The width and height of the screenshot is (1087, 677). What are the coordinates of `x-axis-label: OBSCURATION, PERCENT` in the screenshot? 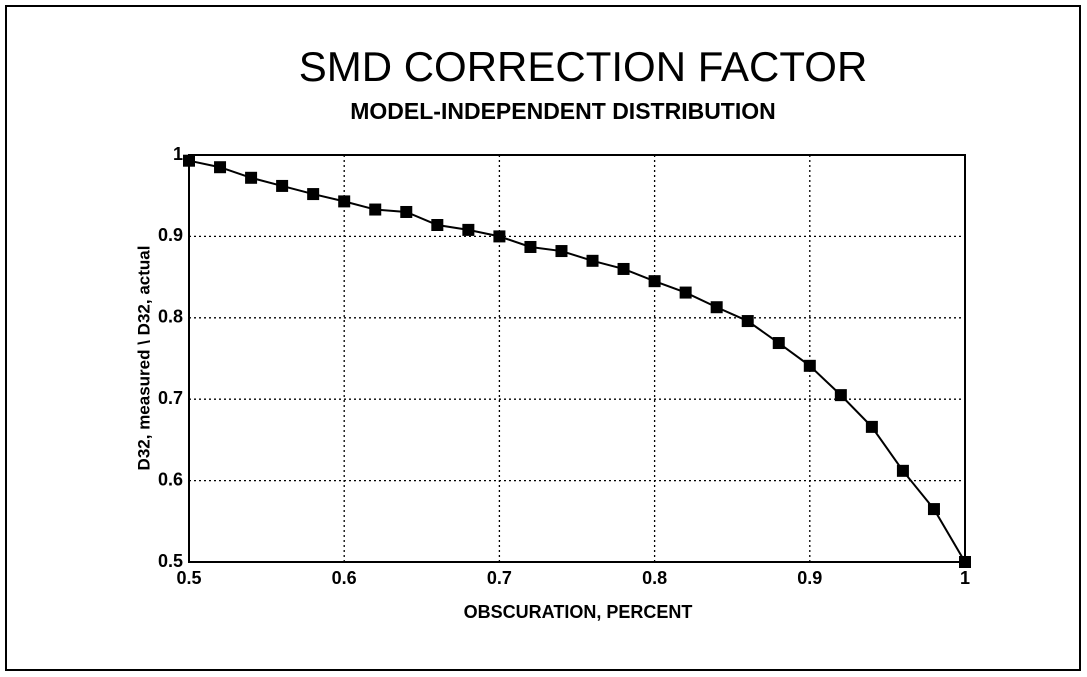 It's located at (578, 612).